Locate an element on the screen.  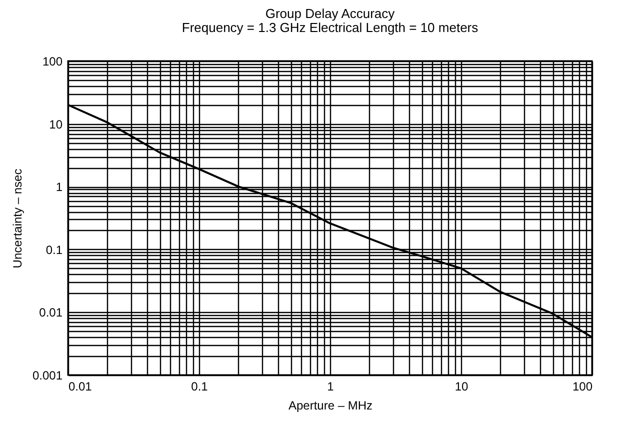
x-tick-label: 1 is located at coordinates (330, 387).